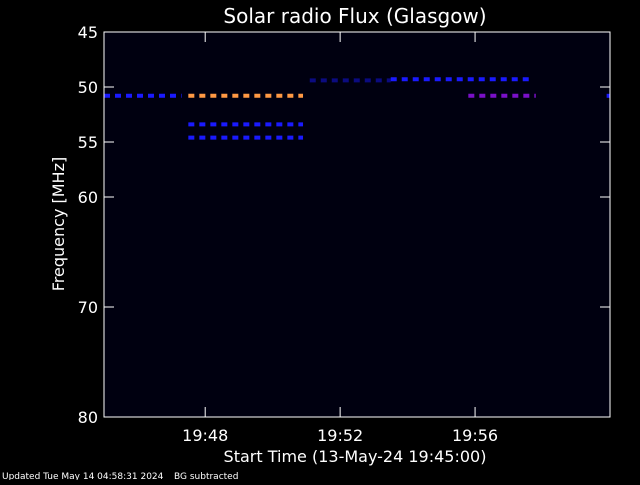  I want to click on y-tick-label: 70, so click(88, 307).